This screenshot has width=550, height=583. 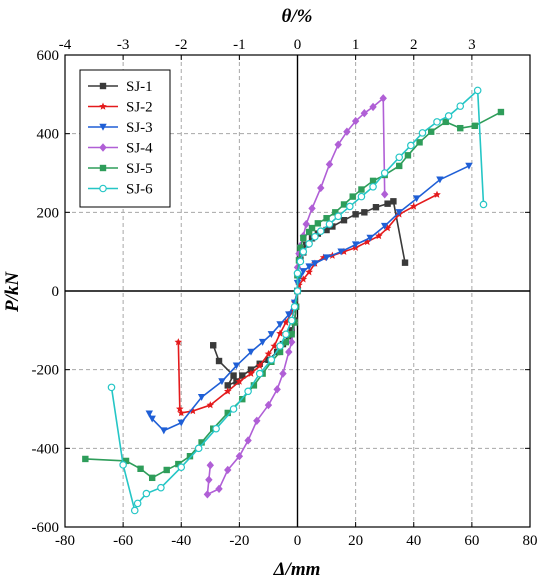 What do you see at coordinates (120, 108) in the screenshot?
I see `legend-item: SJ-2` at bounding box center [120, 108].